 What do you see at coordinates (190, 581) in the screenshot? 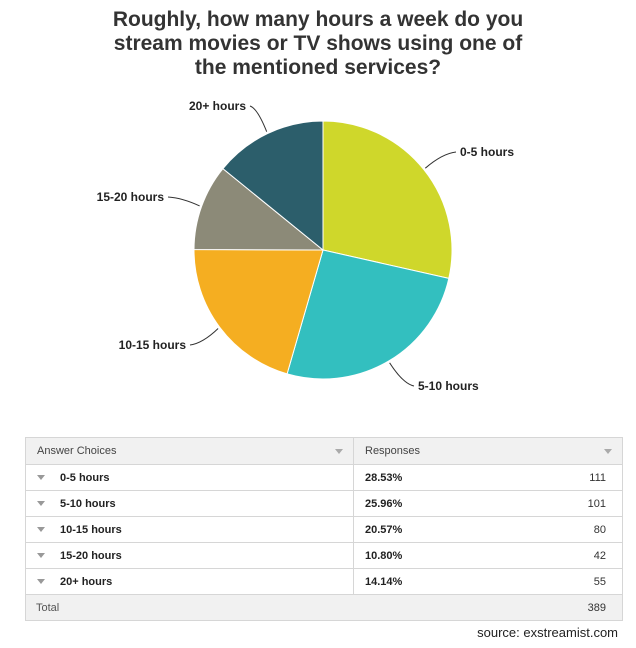
I see `choice-cell: 20+ hours` at bounding box center [190, 581].